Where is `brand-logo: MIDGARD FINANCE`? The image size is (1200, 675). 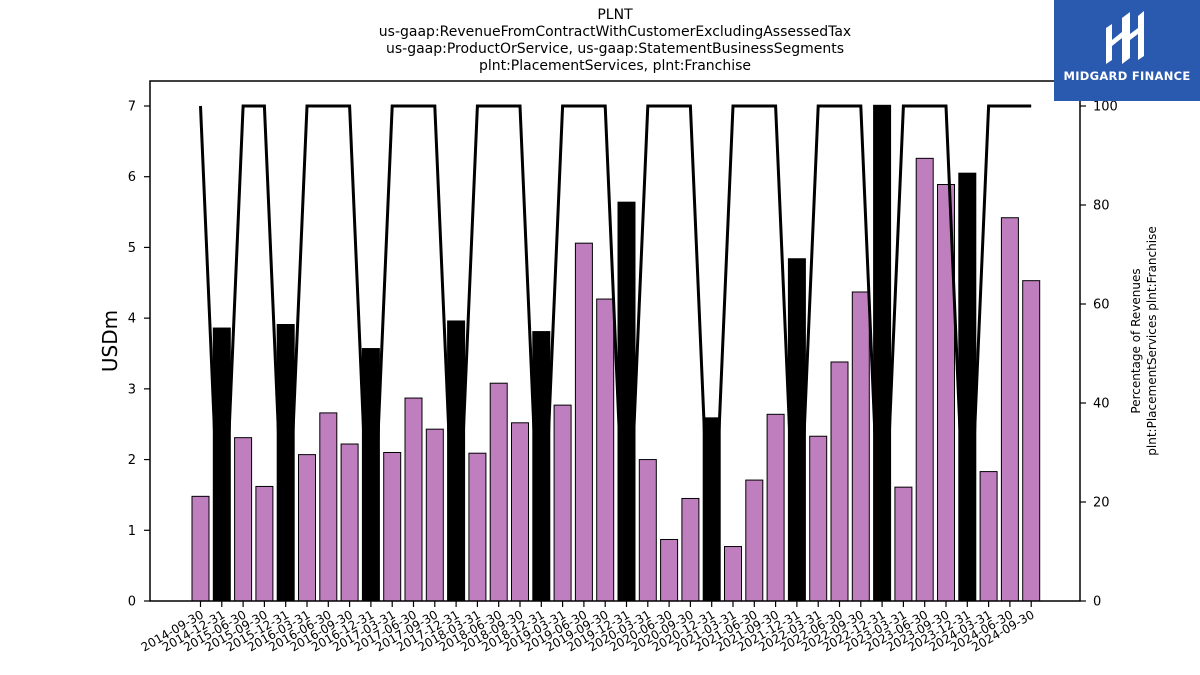 brand-logo: MIDGARD FINANCE is located at coordinates (1127, 50).